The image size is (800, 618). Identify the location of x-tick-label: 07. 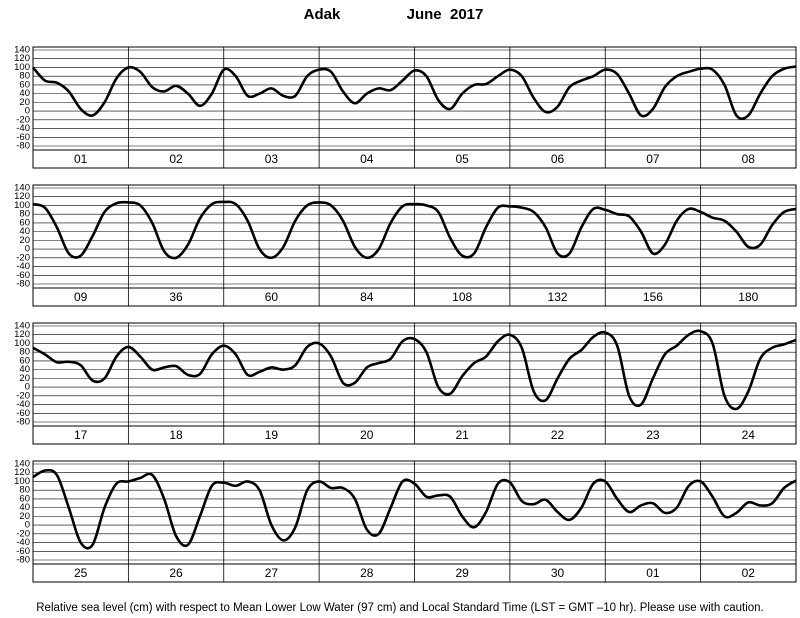
(653, 159).